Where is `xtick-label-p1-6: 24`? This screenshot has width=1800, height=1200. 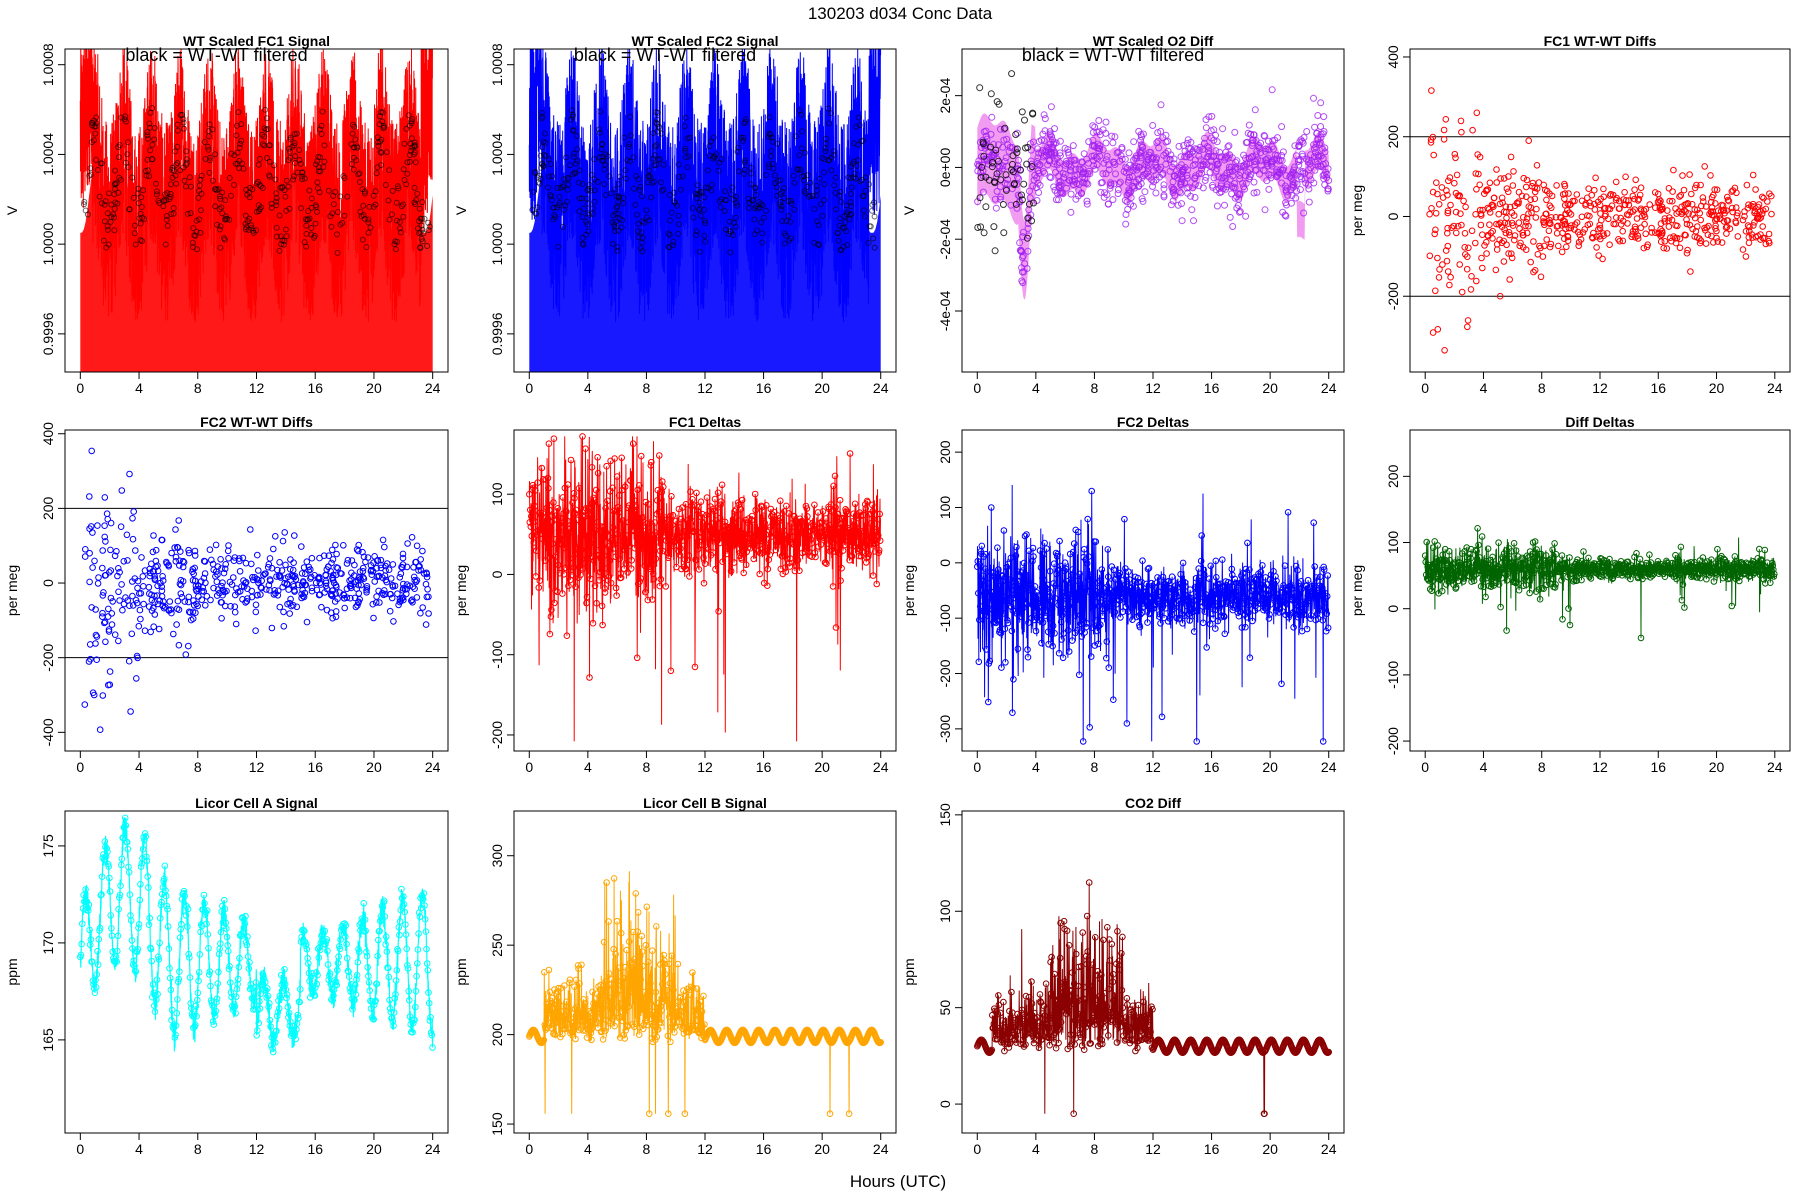
xtick-label-p1-6: 24 is located at coordinates (433, 388).